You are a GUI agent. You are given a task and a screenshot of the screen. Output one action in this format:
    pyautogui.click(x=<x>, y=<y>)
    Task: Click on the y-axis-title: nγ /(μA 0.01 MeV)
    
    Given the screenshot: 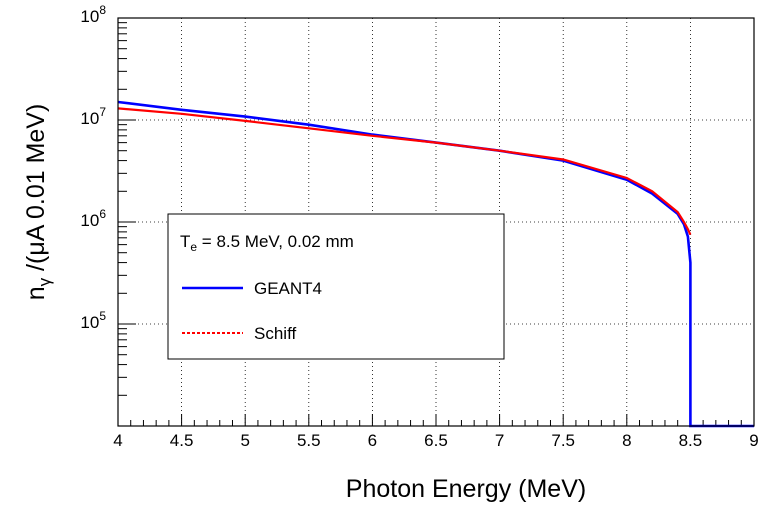 What is the action you would take?
    pyautogui.click(x=38, y=202)
    